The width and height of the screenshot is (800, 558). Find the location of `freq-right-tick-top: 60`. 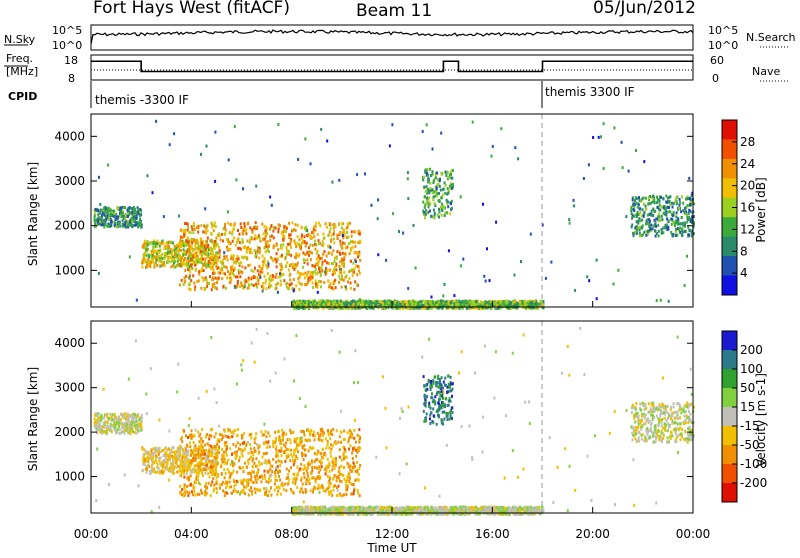

freq-right-tick-top: 60 is located at coordinates (717, 60).